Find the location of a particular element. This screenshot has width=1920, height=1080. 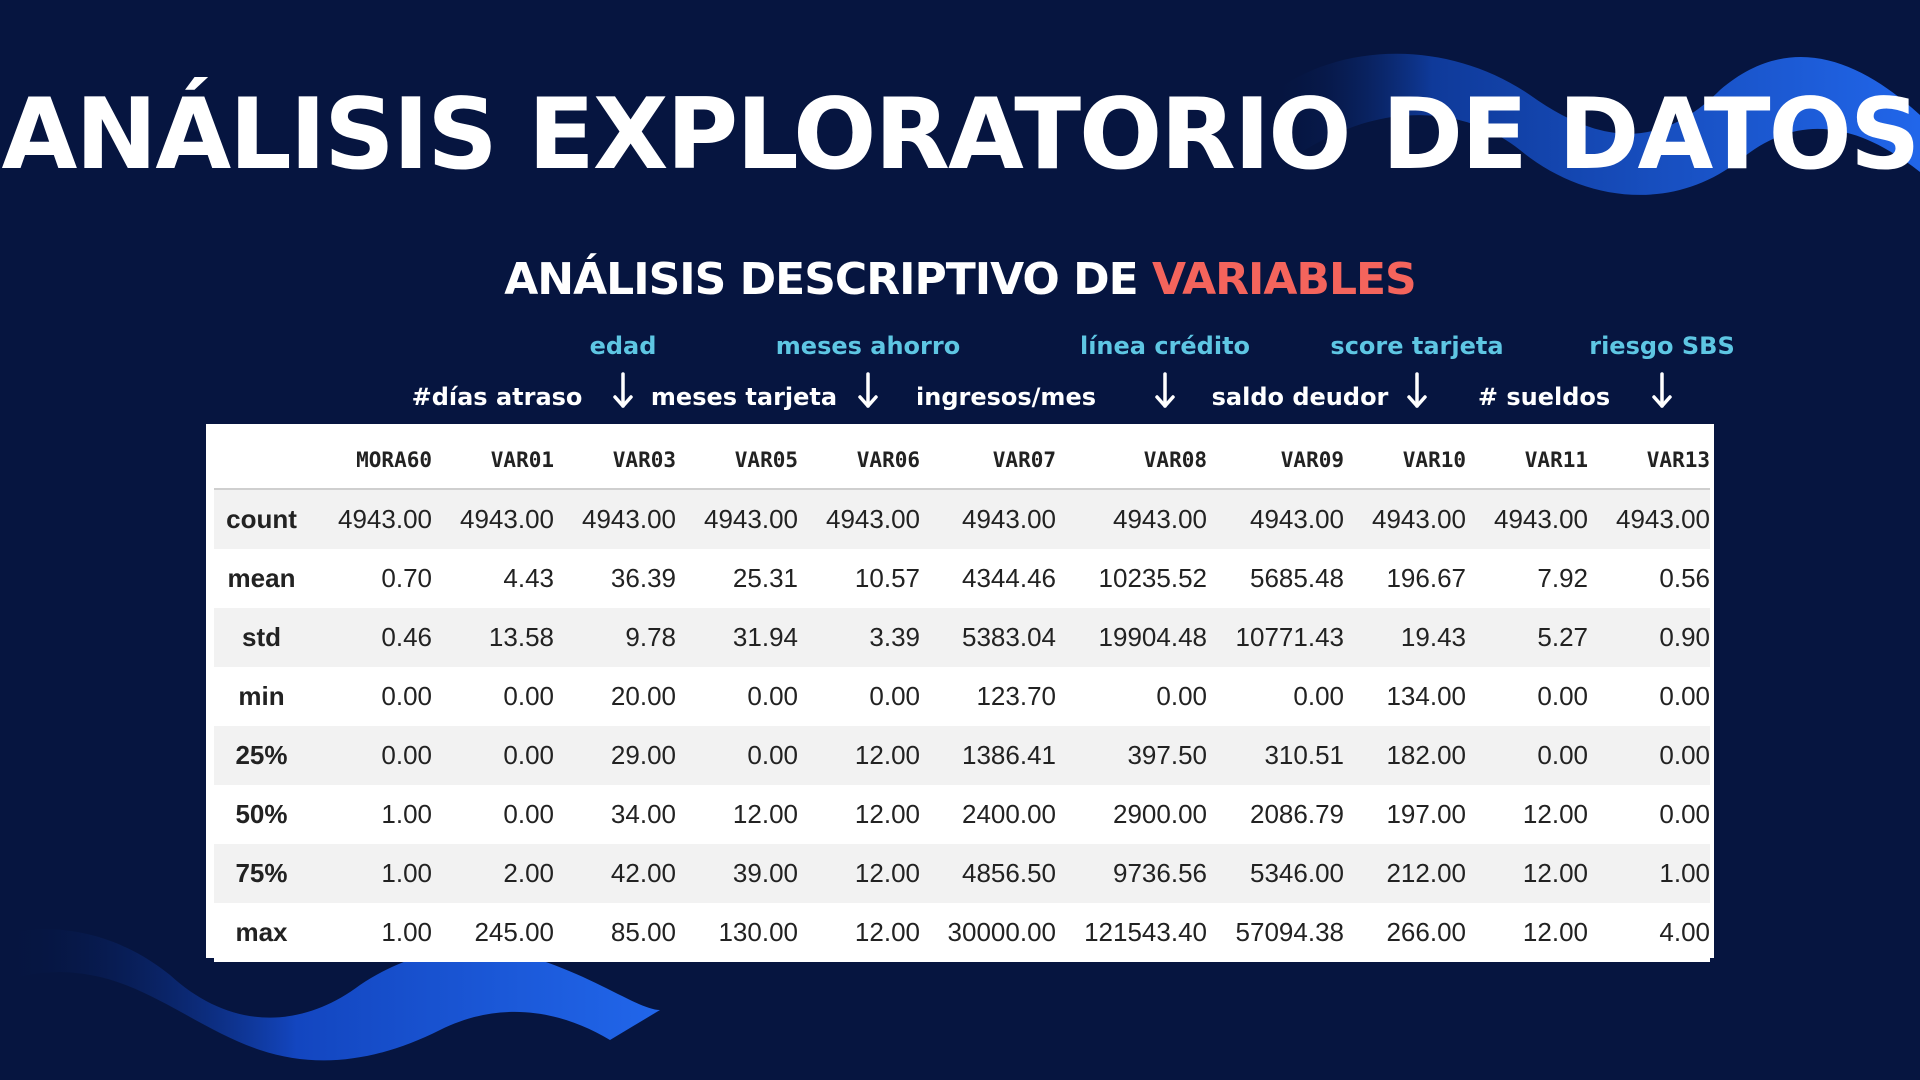

table-cell: 30000.00 is located at coordinates (1001, 932).